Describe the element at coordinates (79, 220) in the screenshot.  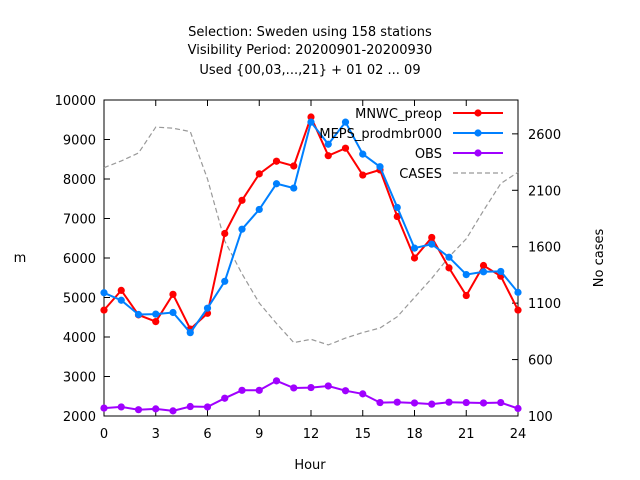
I see `y-tick-label: 7000` at that location.